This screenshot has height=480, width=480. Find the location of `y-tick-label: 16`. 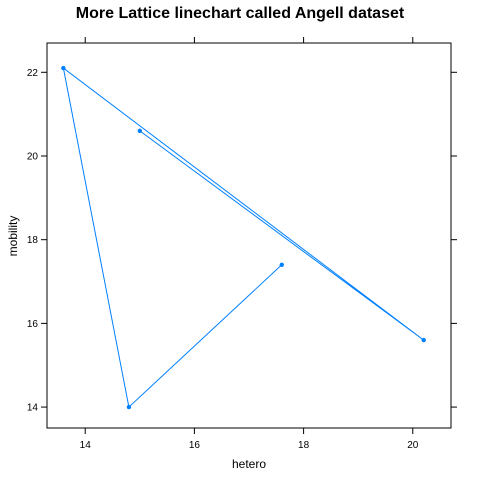

y-tick-label: 16 is located at coordinates (33, 324).